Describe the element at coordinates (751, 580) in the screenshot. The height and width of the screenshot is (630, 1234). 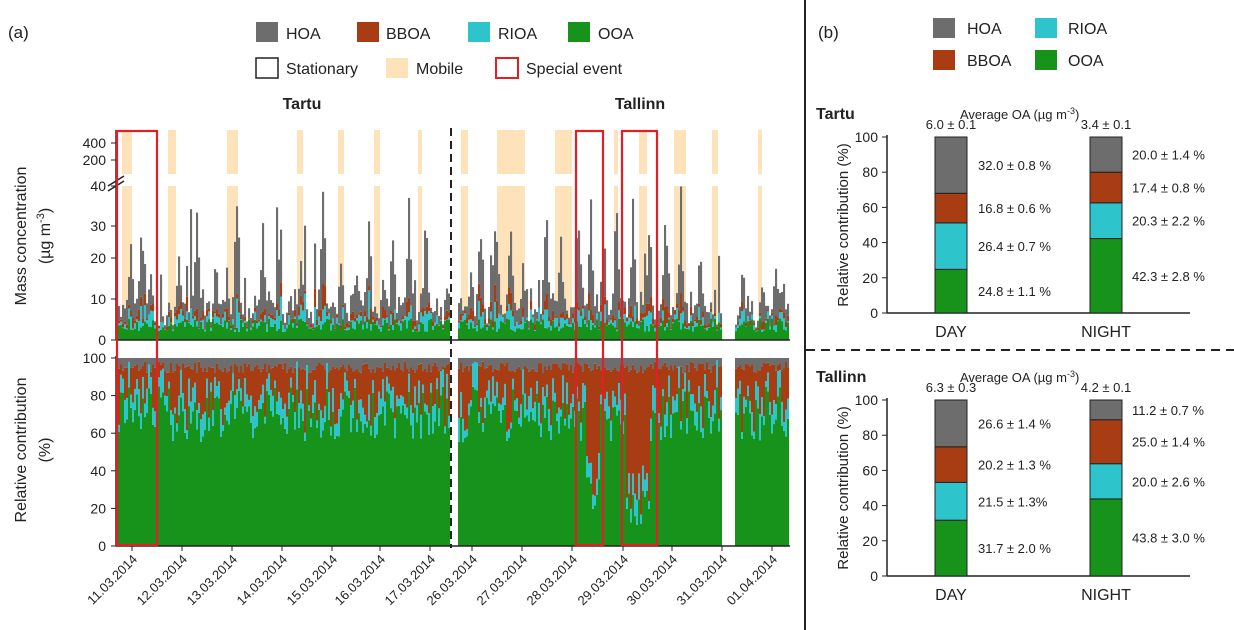
I see `x-tick-label: 01.04.2014` at that location.